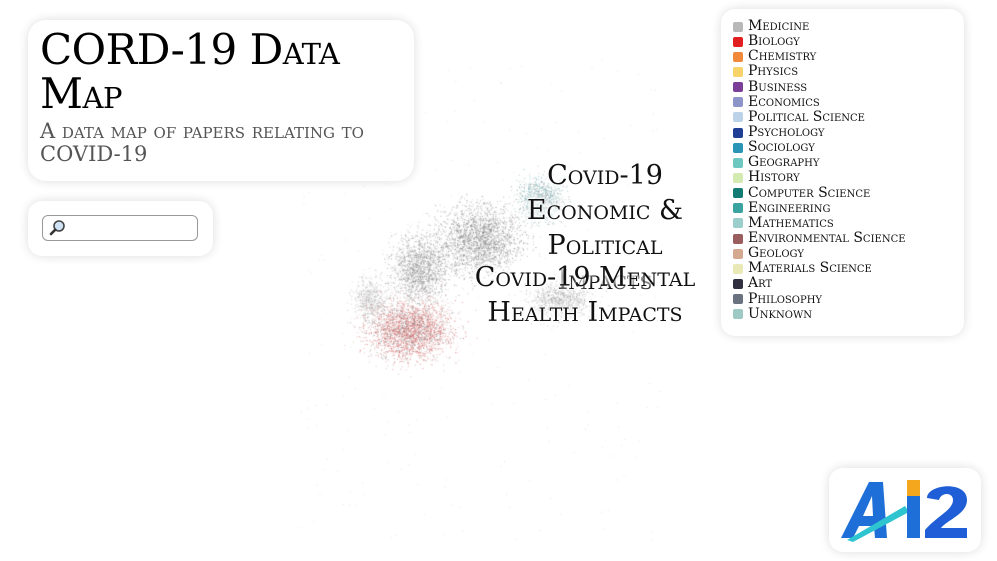  I want to click on legend-item: Economics, so click(848, 101).